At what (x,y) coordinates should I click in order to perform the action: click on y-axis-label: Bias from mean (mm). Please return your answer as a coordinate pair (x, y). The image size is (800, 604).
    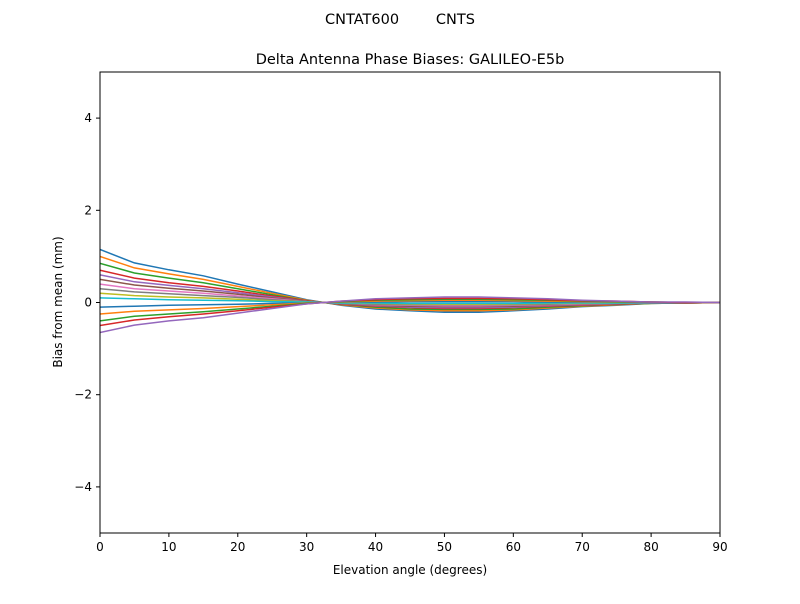
    Looking at the image, I should click on (58, 301).